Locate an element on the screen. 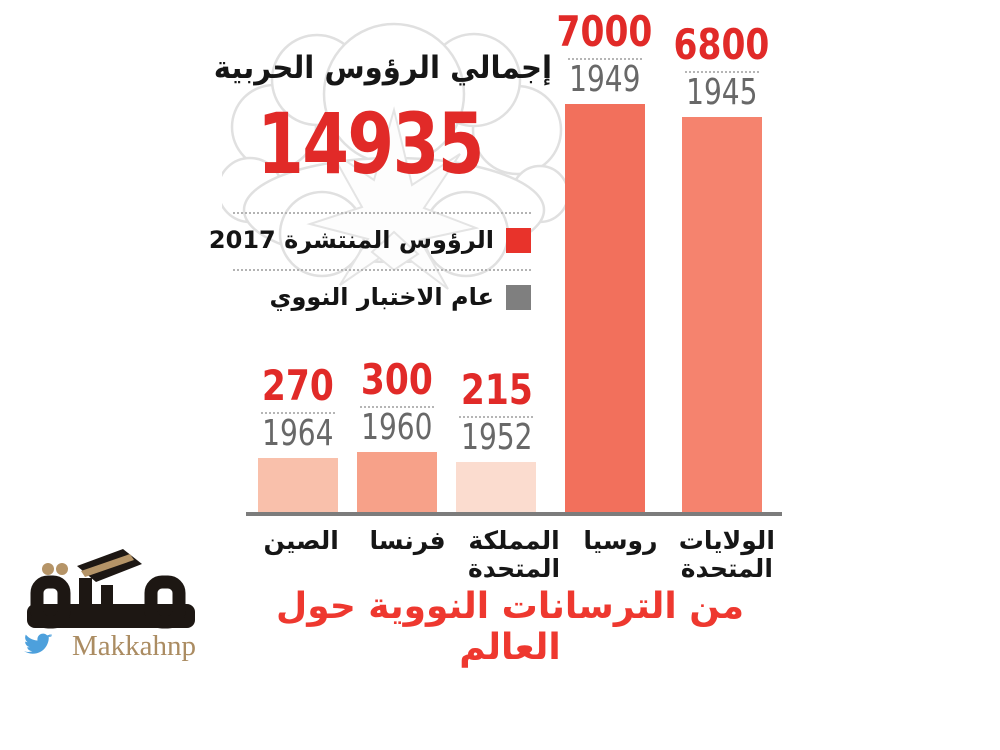 This screenshot has width=1000, height=750. legend-item-test-year: عام الاختبار النووي is located at coordinates (382, 297).